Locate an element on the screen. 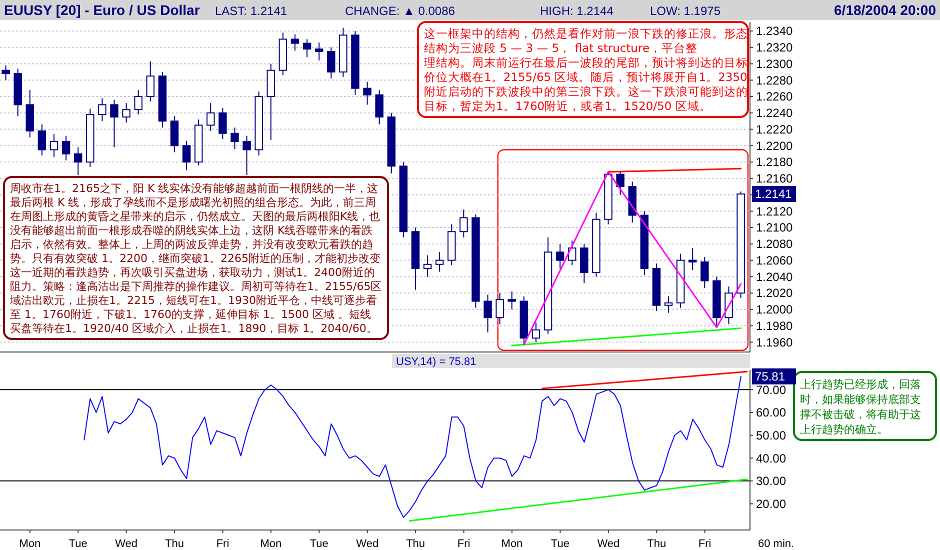 The height and width of the screenshot is (550, 940). x-axis-title: 60 min. is located at coordinates (776, 544).